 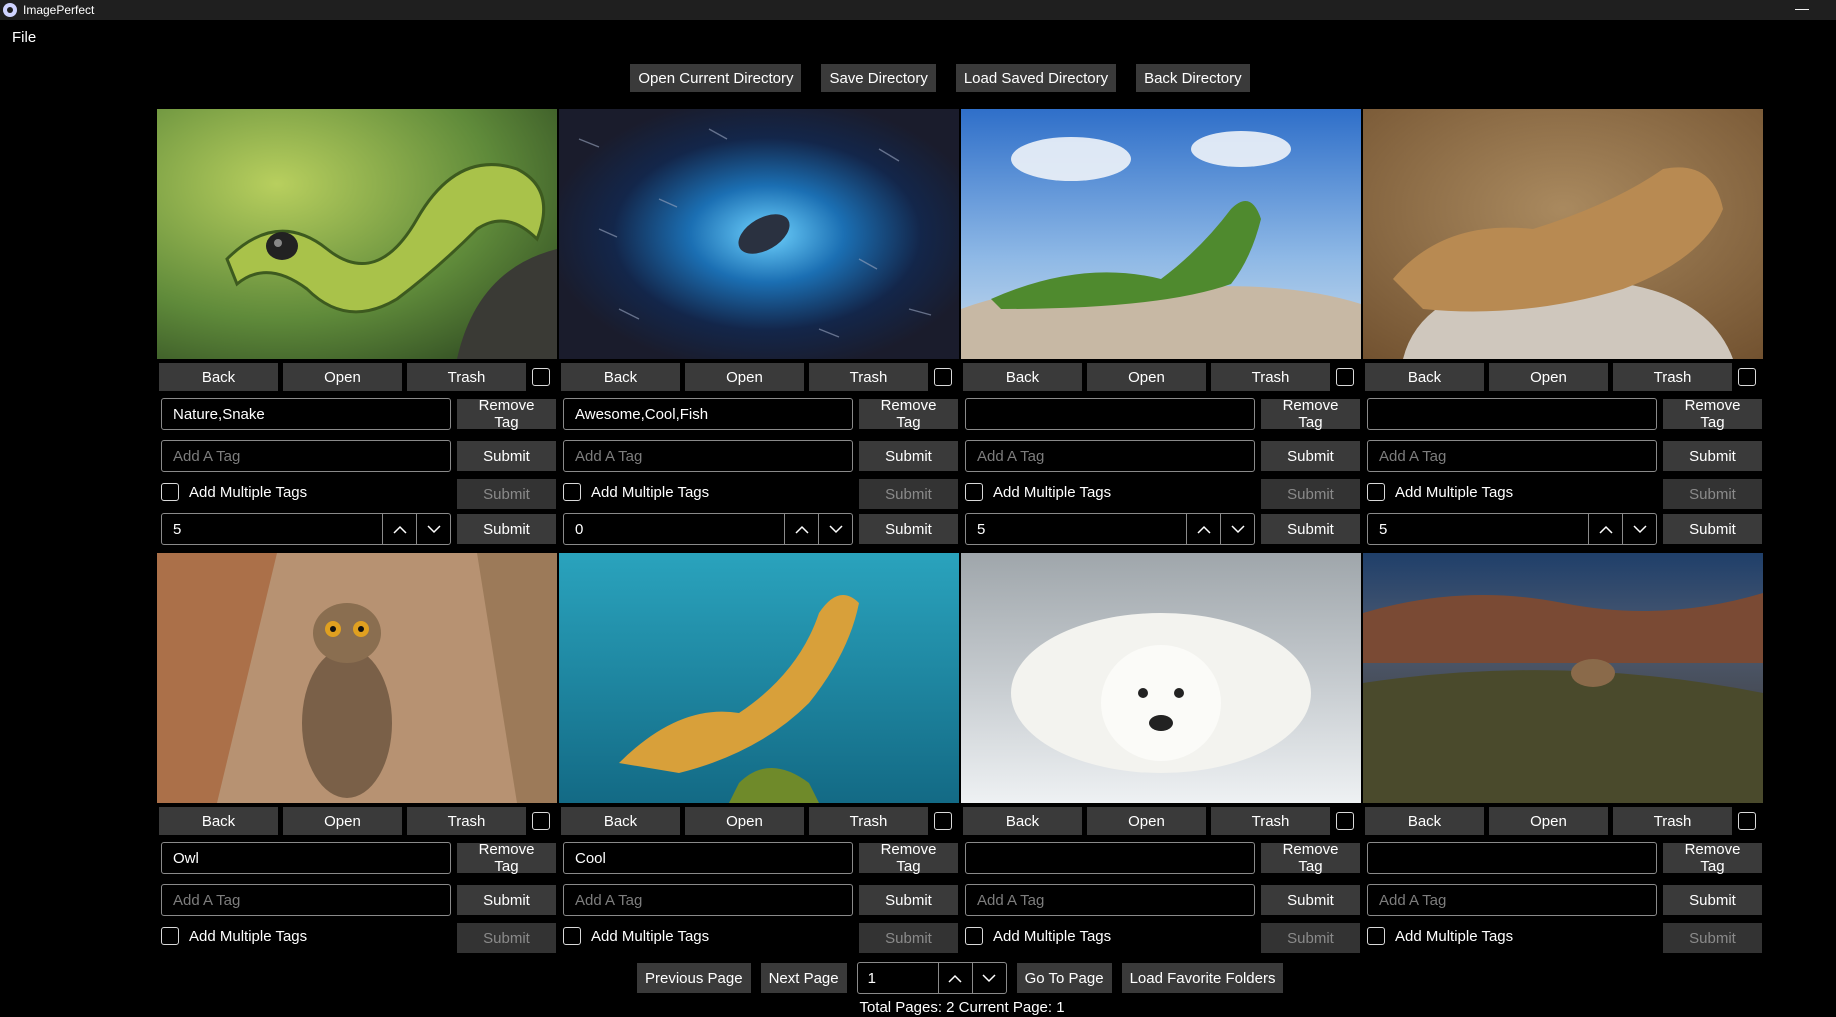 I want to click on minimize-icon: —, so click(x=1802, y=8).